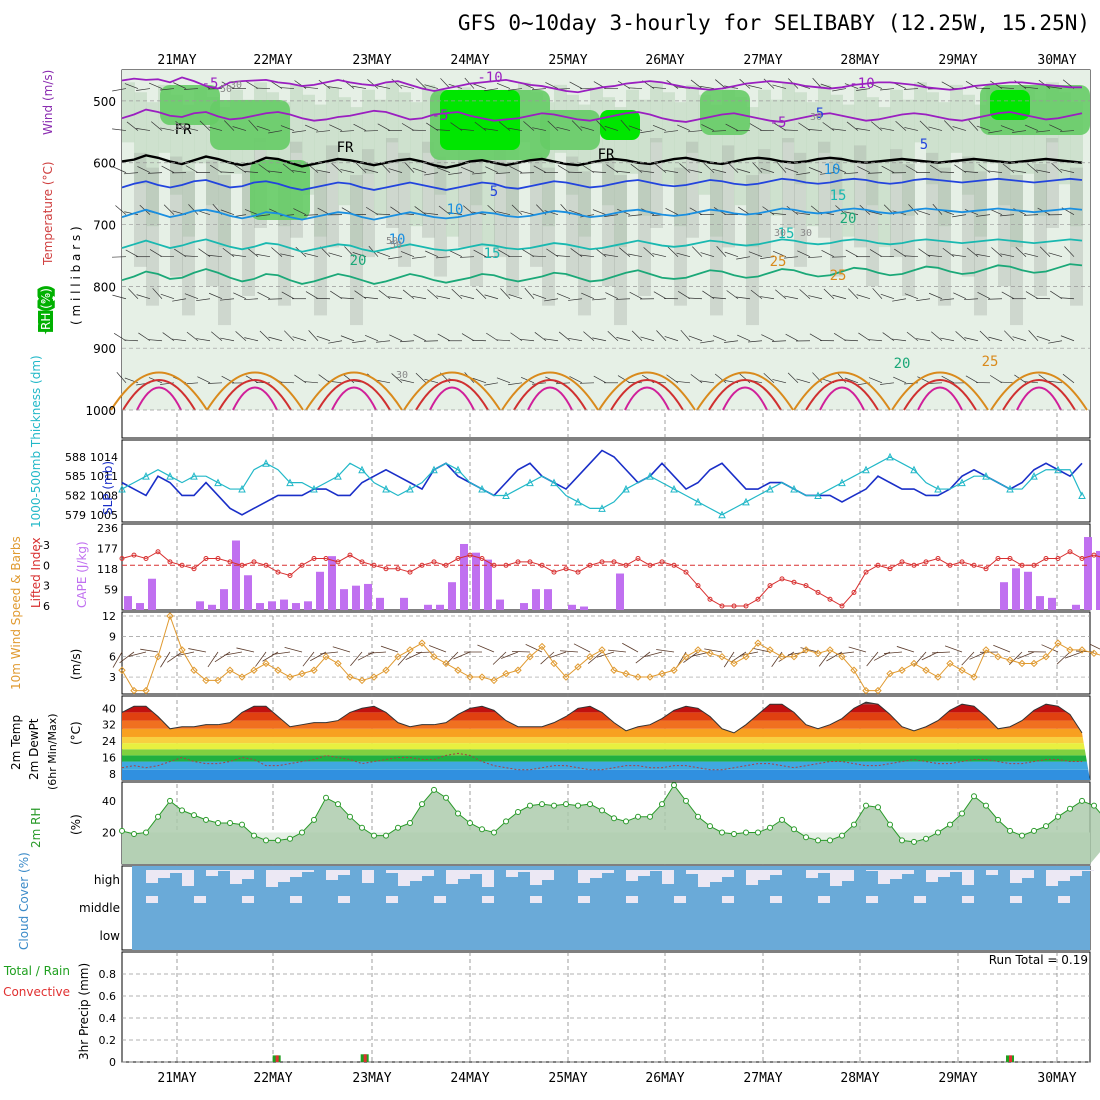 The width and height of the screenshot is (1100, 1100). Describe the element at coordinates (109, 741) in the screenshot. I see `temp-tick-label: 24` at that location.